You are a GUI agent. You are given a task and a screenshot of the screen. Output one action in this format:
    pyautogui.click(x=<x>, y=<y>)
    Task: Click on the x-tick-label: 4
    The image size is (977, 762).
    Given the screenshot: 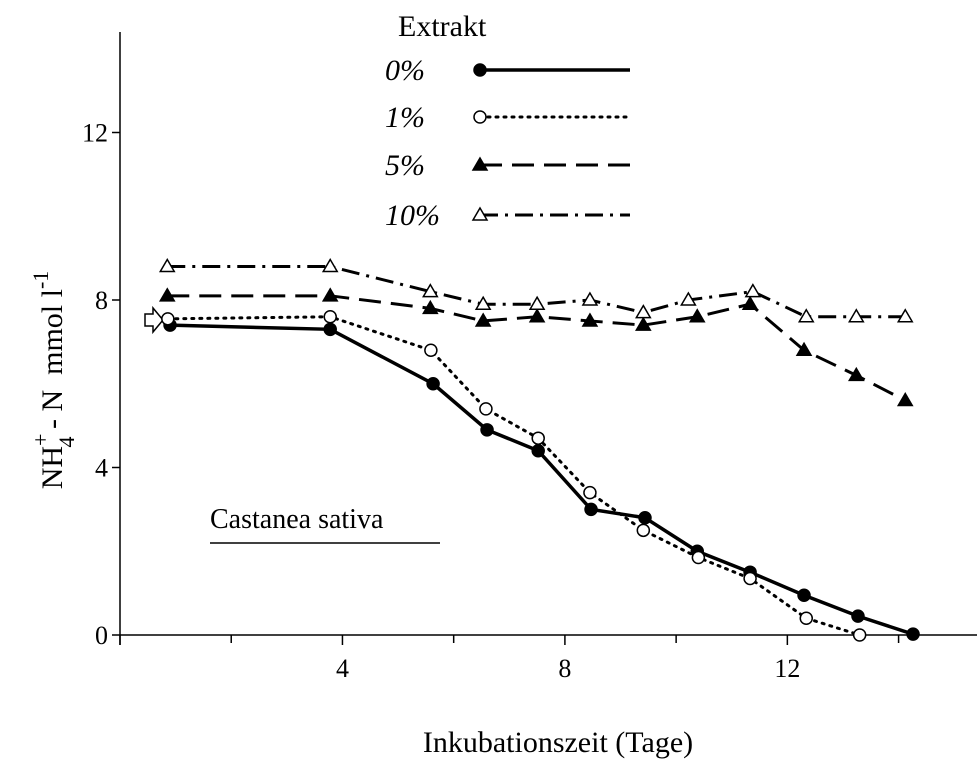 What is the action you would take?
    pyautogui.click(x=342, y=668)
    